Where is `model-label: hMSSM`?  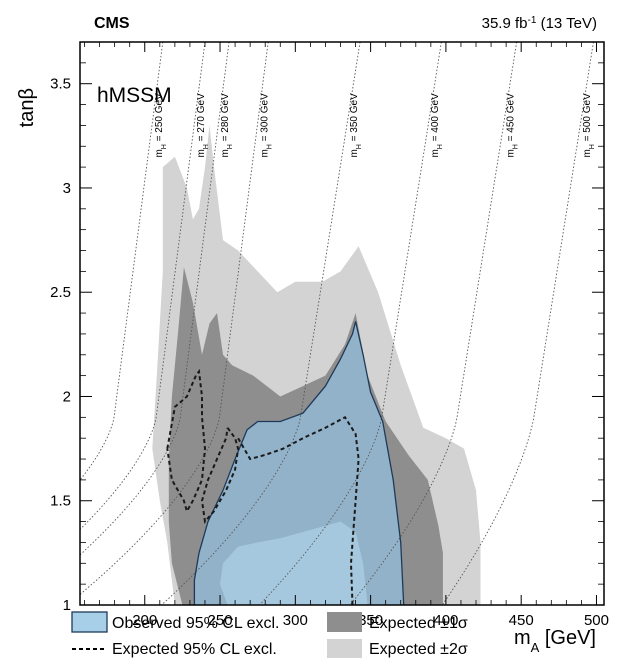 model-label: hMSSM is located at coordinates (134, 95).